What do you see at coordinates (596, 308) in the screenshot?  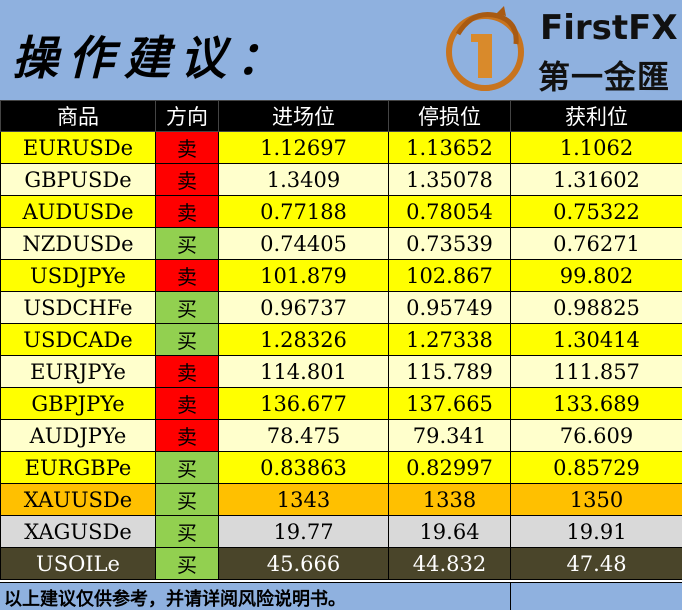 I see `take-profit-cell: 0.98825` at bounding box center [596, 308].